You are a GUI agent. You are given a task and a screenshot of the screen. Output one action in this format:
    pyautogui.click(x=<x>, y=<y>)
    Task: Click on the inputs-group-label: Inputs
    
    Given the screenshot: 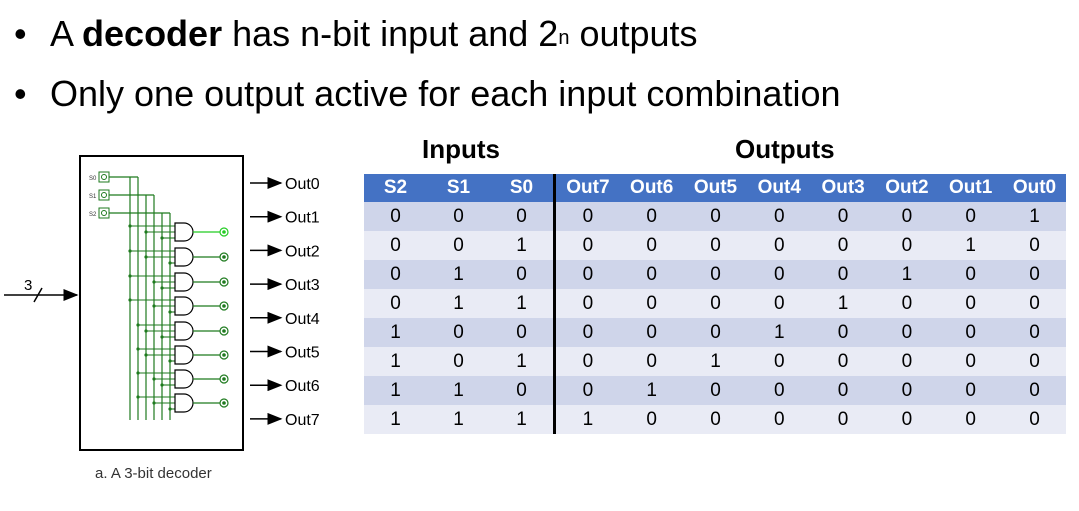 What is the action you would take?
    pyautogui.click(x=461, y=149)
    